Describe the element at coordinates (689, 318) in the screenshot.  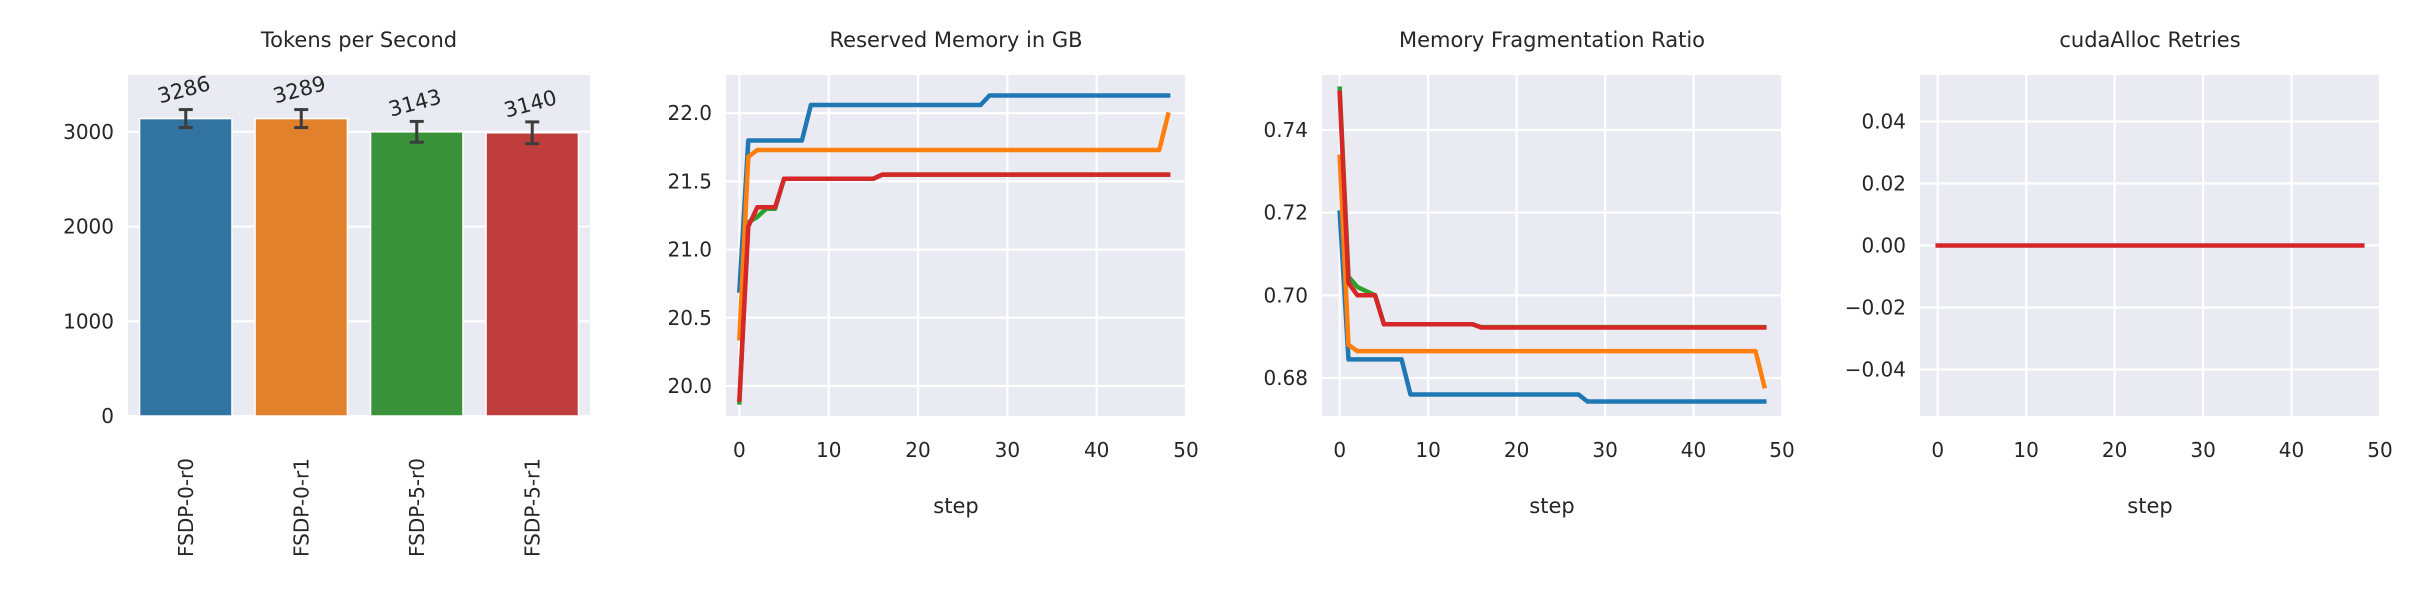
I see `y-tick-label: 20.5` at that location.